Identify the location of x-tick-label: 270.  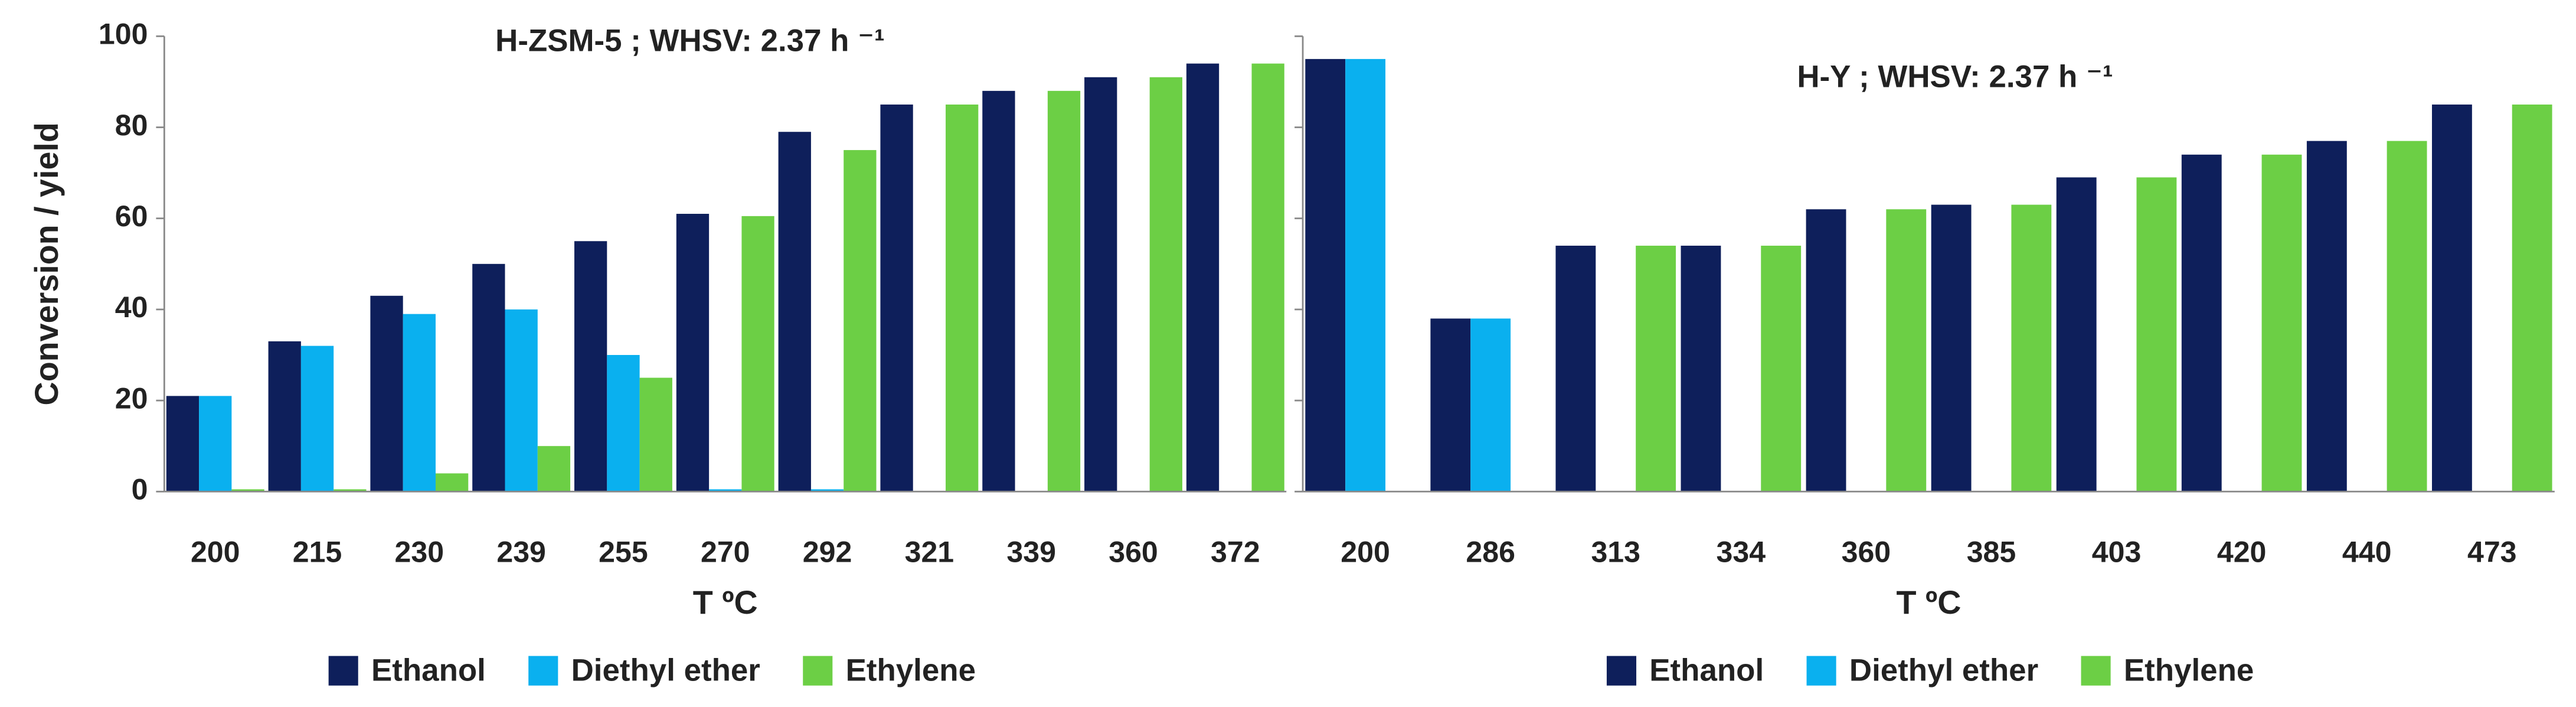
(725, 551).